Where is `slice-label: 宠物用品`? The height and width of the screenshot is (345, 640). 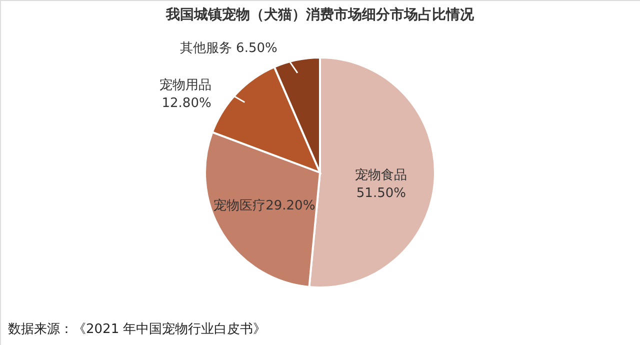
slice-label: 宠物用品 is located at coordinates (185, 85).